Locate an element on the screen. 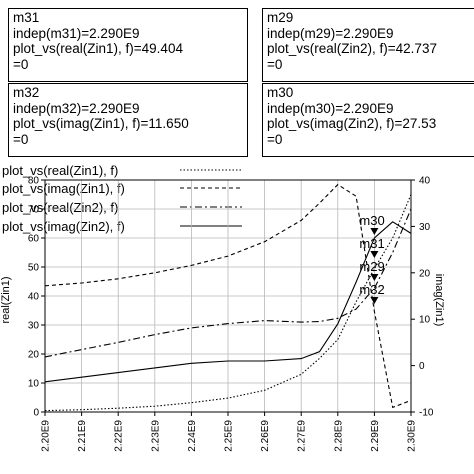 This screenshot has width=474, height=474. right-tick-label: 20 is located at coordinates (425, 273).